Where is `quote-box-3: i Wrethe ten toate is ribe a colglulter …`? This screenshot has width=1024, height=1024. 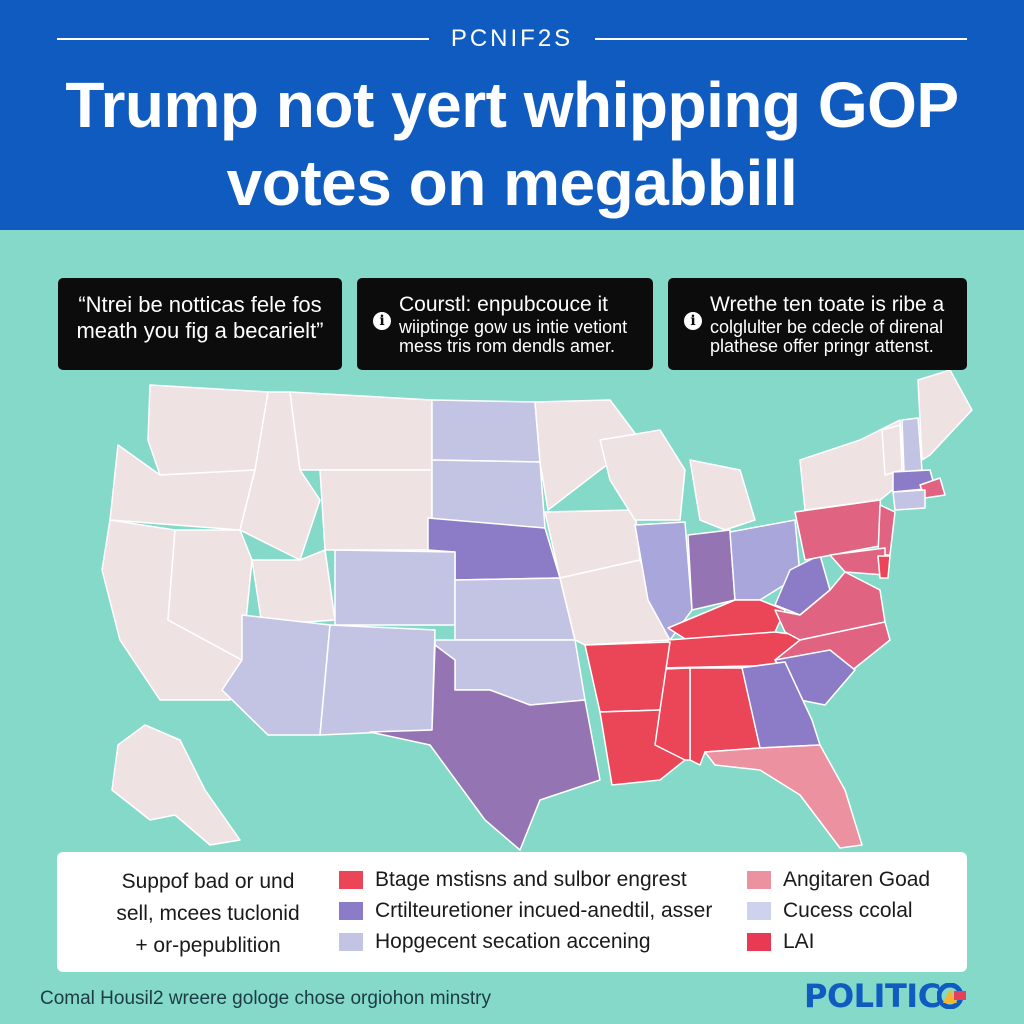
quote-box-3: i Wrethe ten toate is ribe a colglulter … is located at coordinates (817, 324).